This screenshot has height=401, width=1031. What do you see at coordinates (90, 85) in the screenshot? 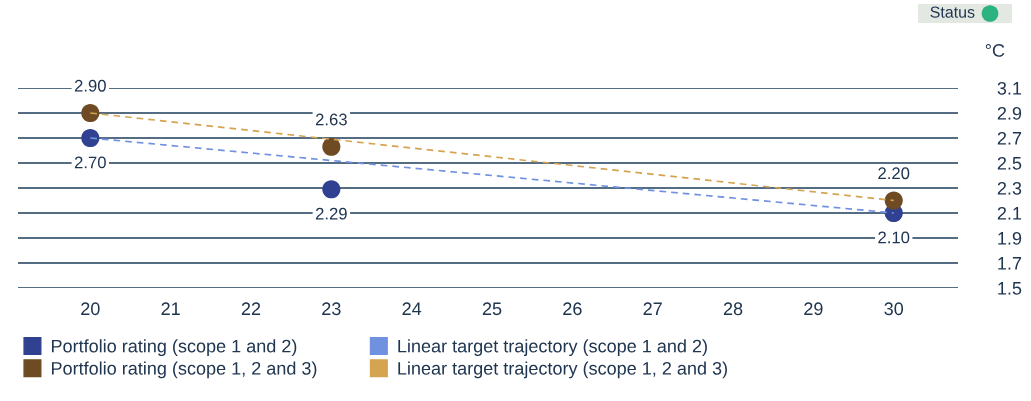
I see `data-label: 2.90` at bounding box center [90, 85].